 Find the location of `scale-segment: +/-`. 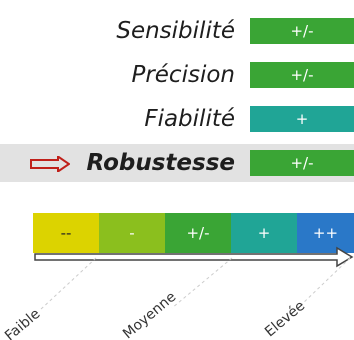

scale-segment: +/- is located at coordinates (198, 233).